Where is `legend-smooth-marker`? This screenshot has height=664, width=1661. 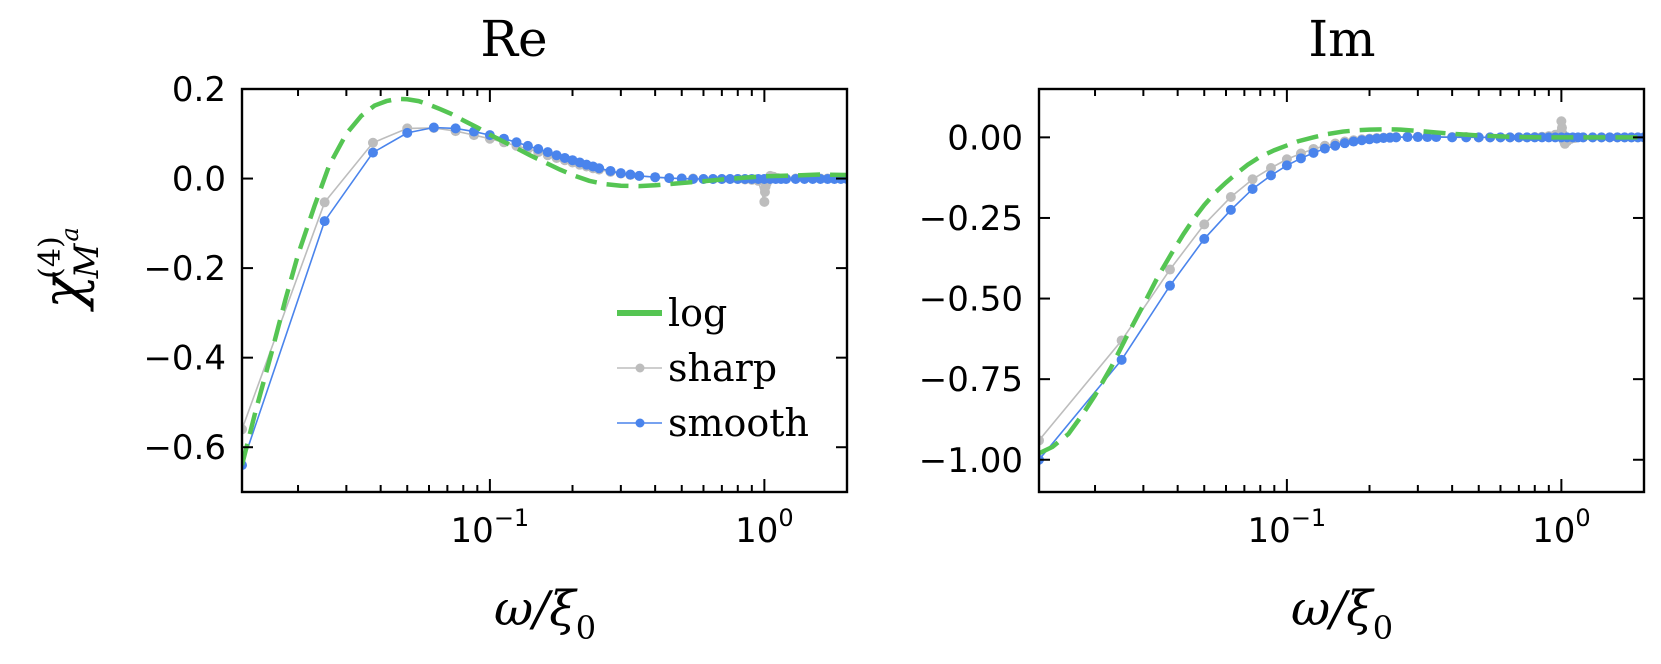 legend-smooth-marker is located at coordinates (640, 423).